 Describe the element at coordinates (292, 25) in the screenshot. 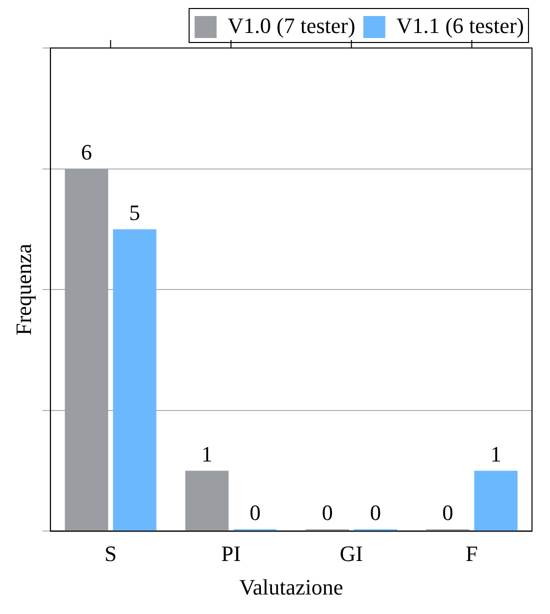

I see `legend-label: V1.0 (7 tester)` at that location.